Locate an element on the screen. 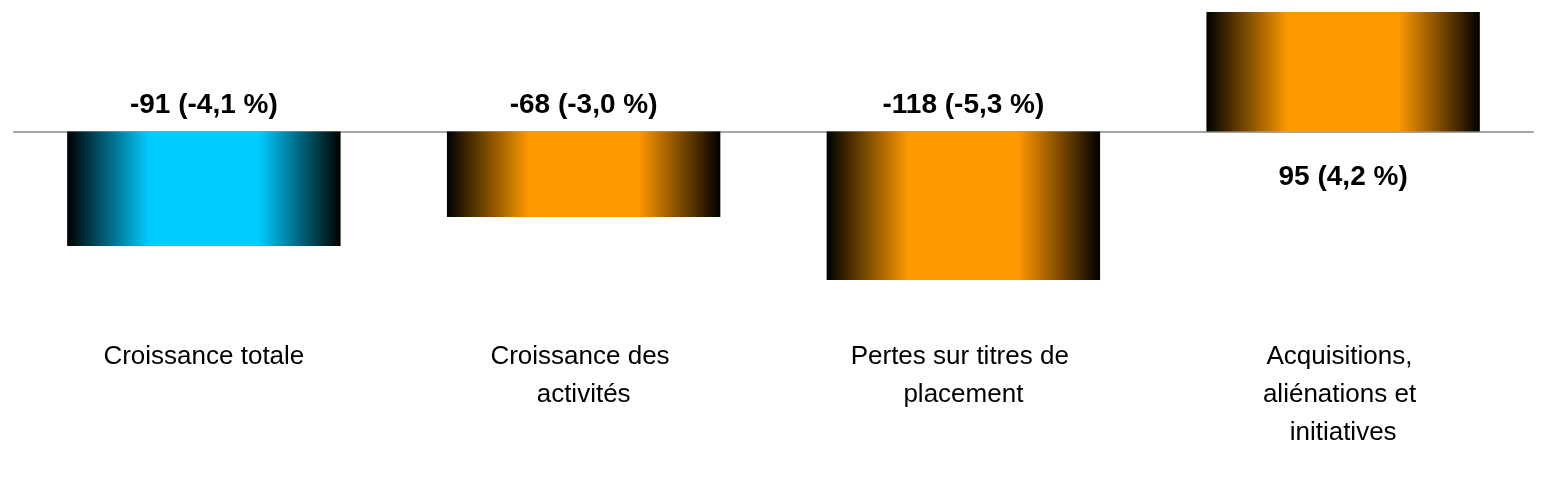 This screenshot has height=499, width=1547. x-tick-label: Croissance des activités is located at coordinates (583, 374).